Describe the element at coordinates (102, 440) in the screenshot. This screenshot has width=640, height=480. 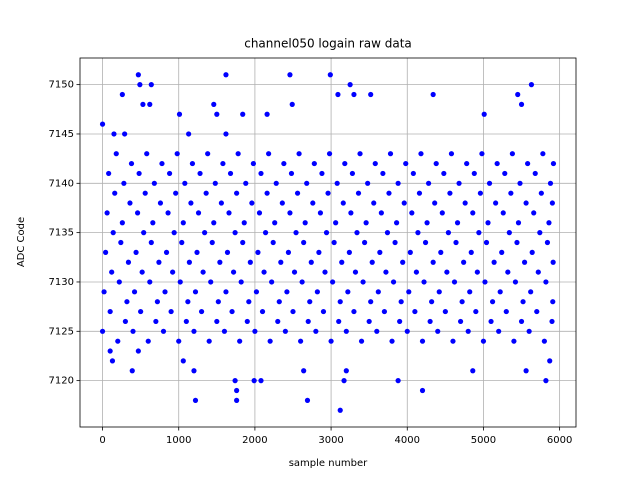
I see `x-tick-label: 0` at that location.